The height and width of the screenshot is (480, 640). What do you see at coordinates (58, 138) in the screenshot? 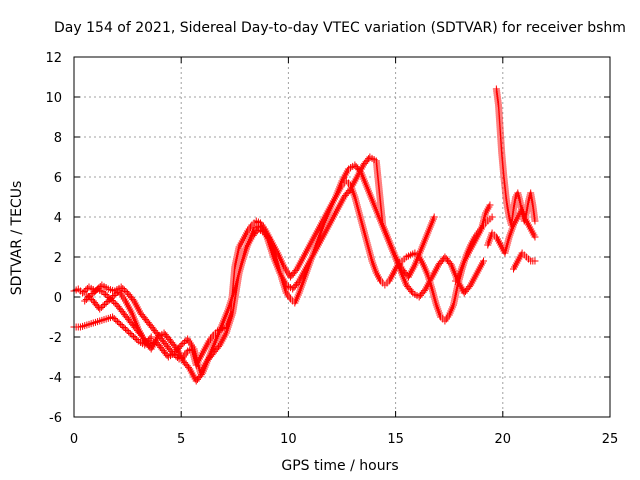
I see `y-tick-label: 8` at bounding box center [58, 138].